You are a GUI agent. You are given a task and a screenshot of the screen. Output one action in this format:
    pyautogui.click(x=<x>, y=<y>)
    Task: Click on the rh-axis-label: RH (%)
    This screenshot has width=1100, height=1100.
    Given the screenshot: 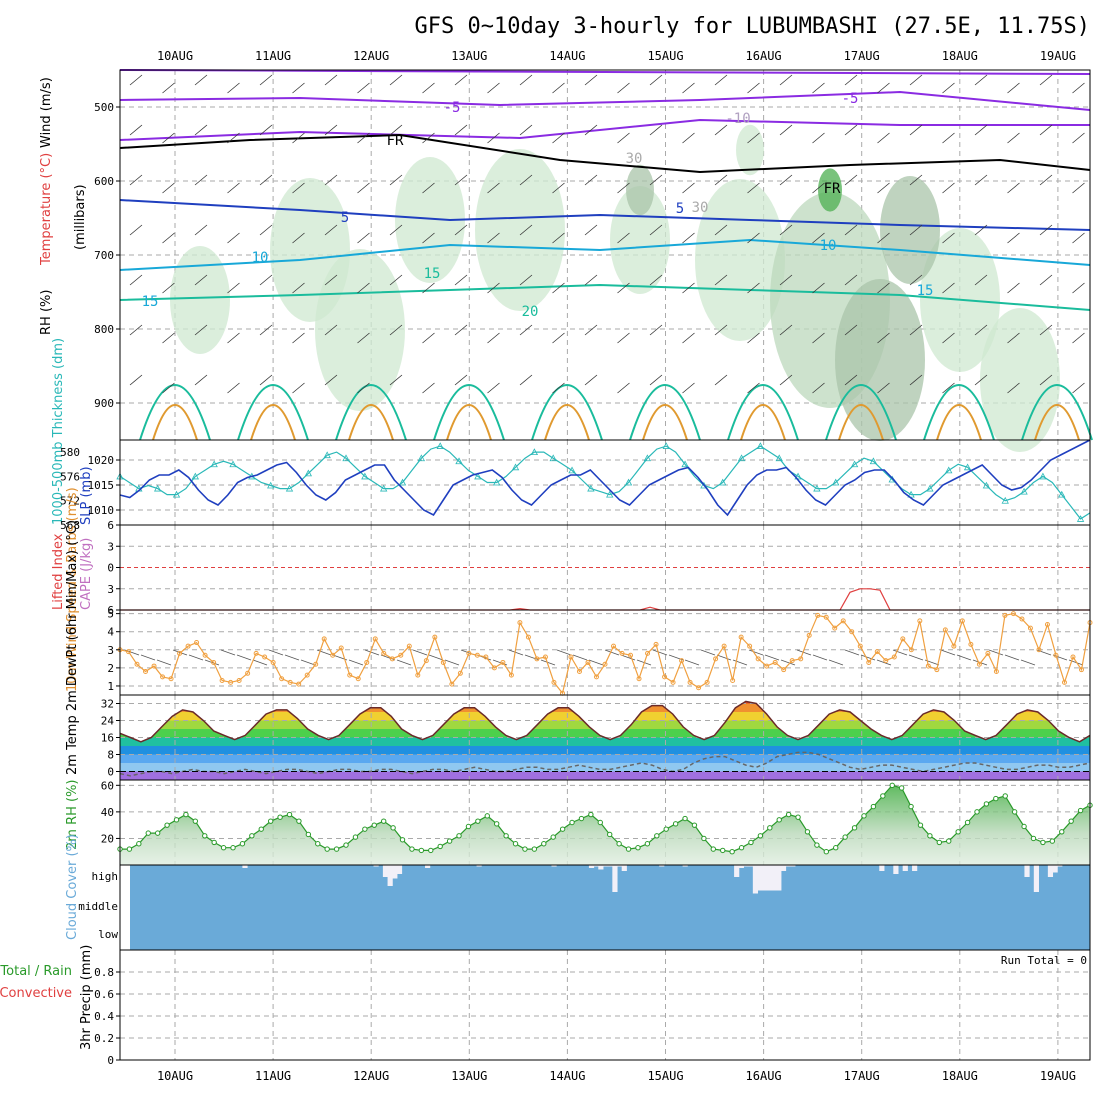 What is the action you would take?
    pyautogui.click(x=46, y=312)
    